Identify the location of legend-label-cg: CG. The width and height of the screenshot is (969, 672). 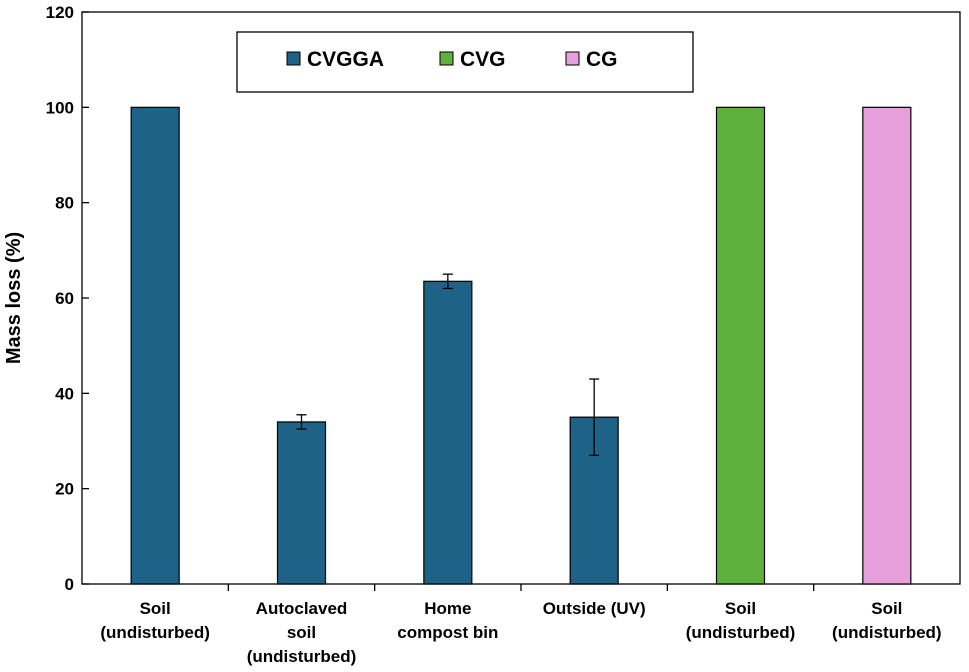
(602, 59).